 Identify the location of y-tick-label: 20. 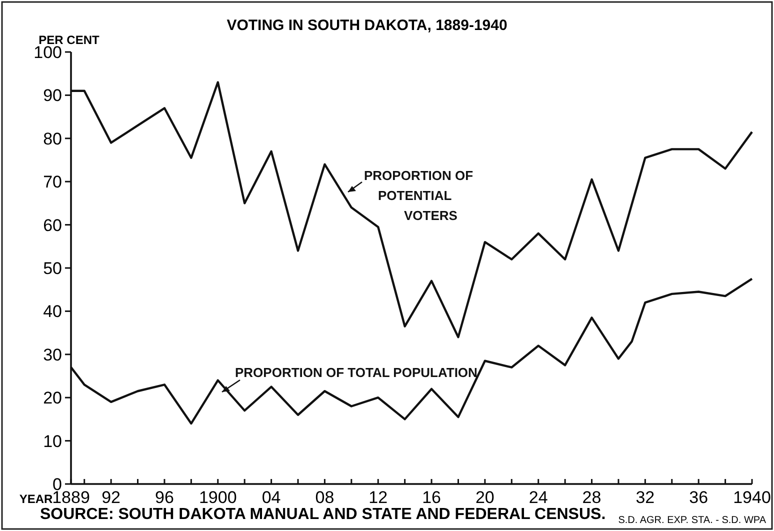
(52, 398).